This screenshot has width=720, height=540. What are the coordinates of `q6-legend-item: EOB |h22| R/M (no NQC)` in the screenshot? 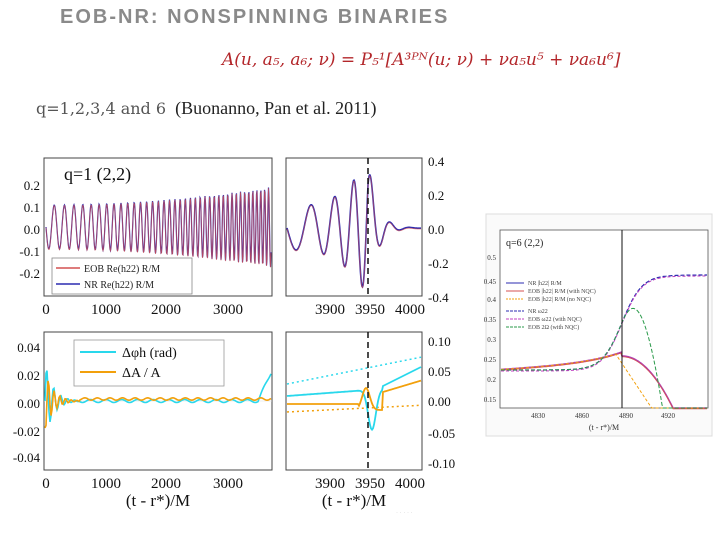 It's located at (559, 299).